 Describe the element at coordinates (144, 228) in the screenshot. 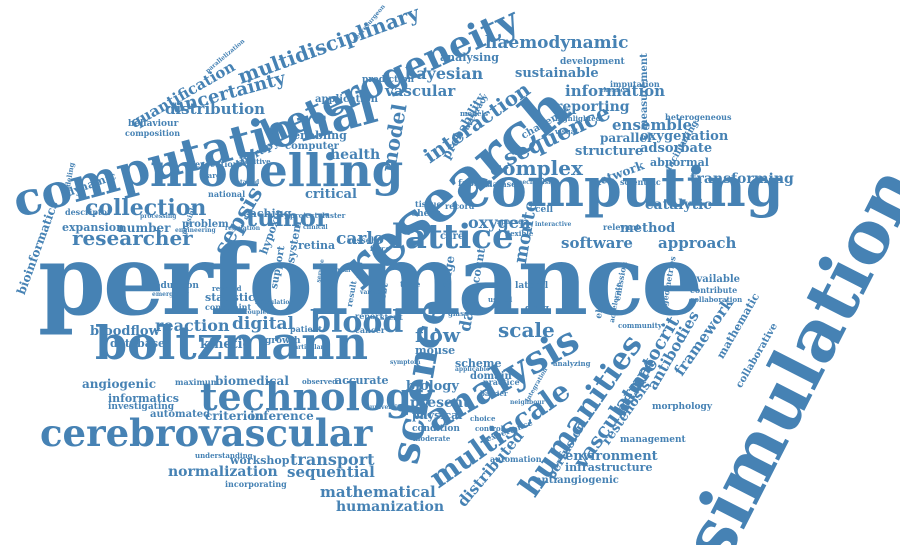

I see `word-number: number` at that location.